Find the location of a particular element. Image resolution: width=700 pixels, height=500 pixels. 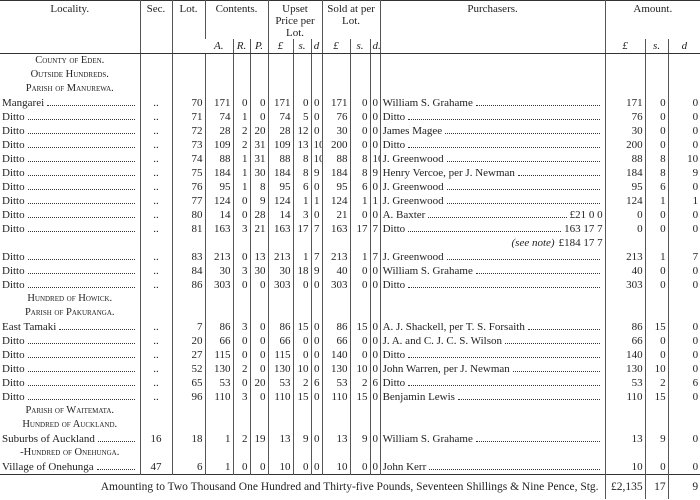

locality-text: Mangarei is located at coordinates (23, 103).